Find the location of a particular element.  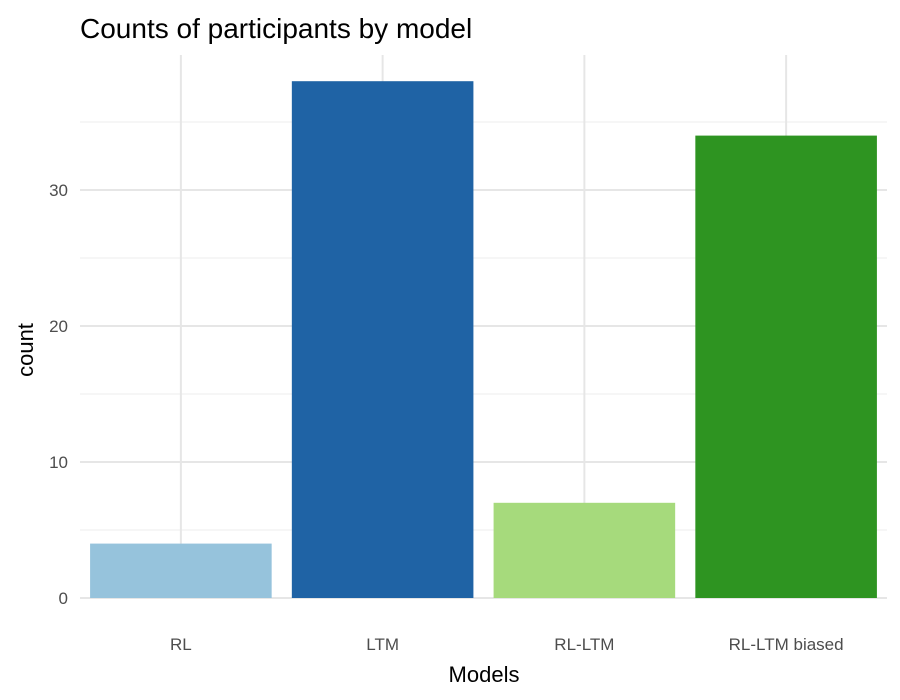

x-axis-title: Models is located at coordinates (484, 674).